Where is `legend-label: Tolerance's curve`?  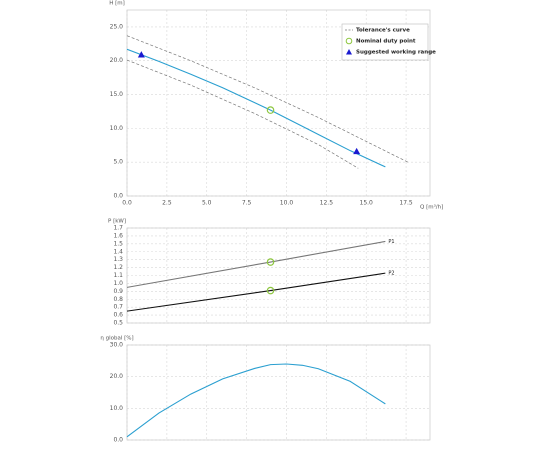 legend-label: Tolerance's curve is located at coordinates (383, 31).